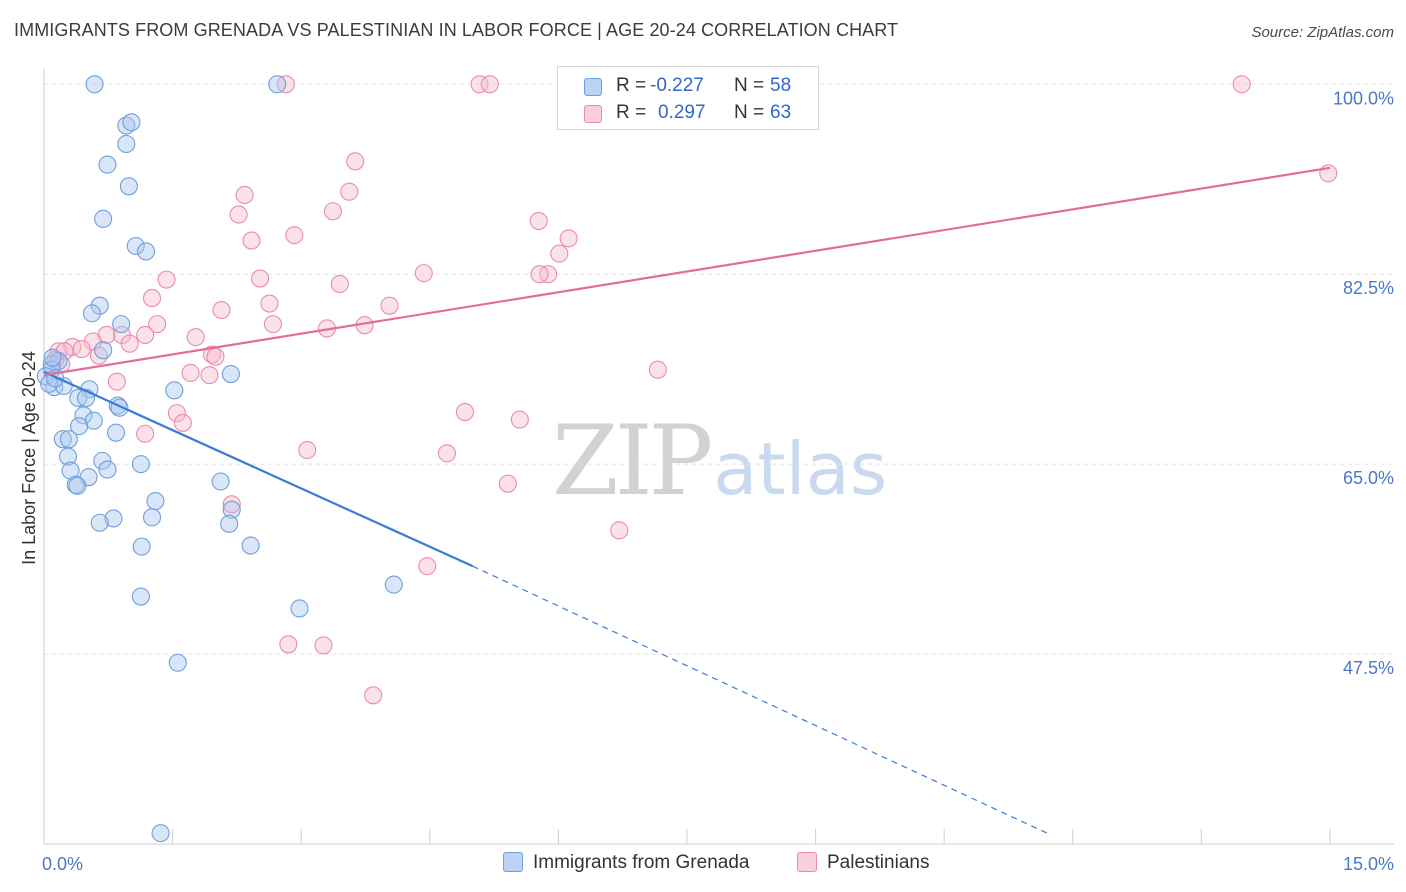 Image resolution: width=1406 pixels, height=892 pixels. What do you see at coordinates (641, 862) in the screenshot?
I see `legend-label-grenada: Immigrants from Grenada` at bounding box center [641, 862].